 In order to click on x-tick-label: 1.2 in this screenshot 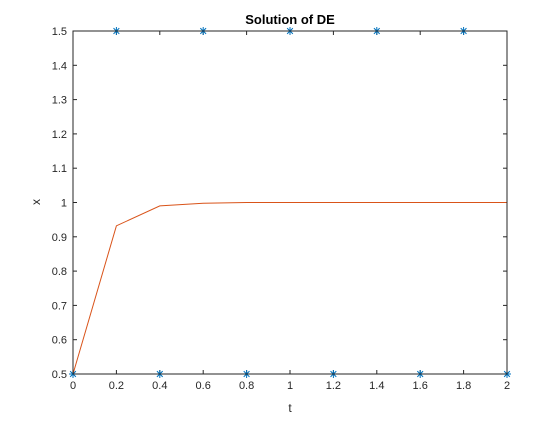, I will do `click(333, 386)`.